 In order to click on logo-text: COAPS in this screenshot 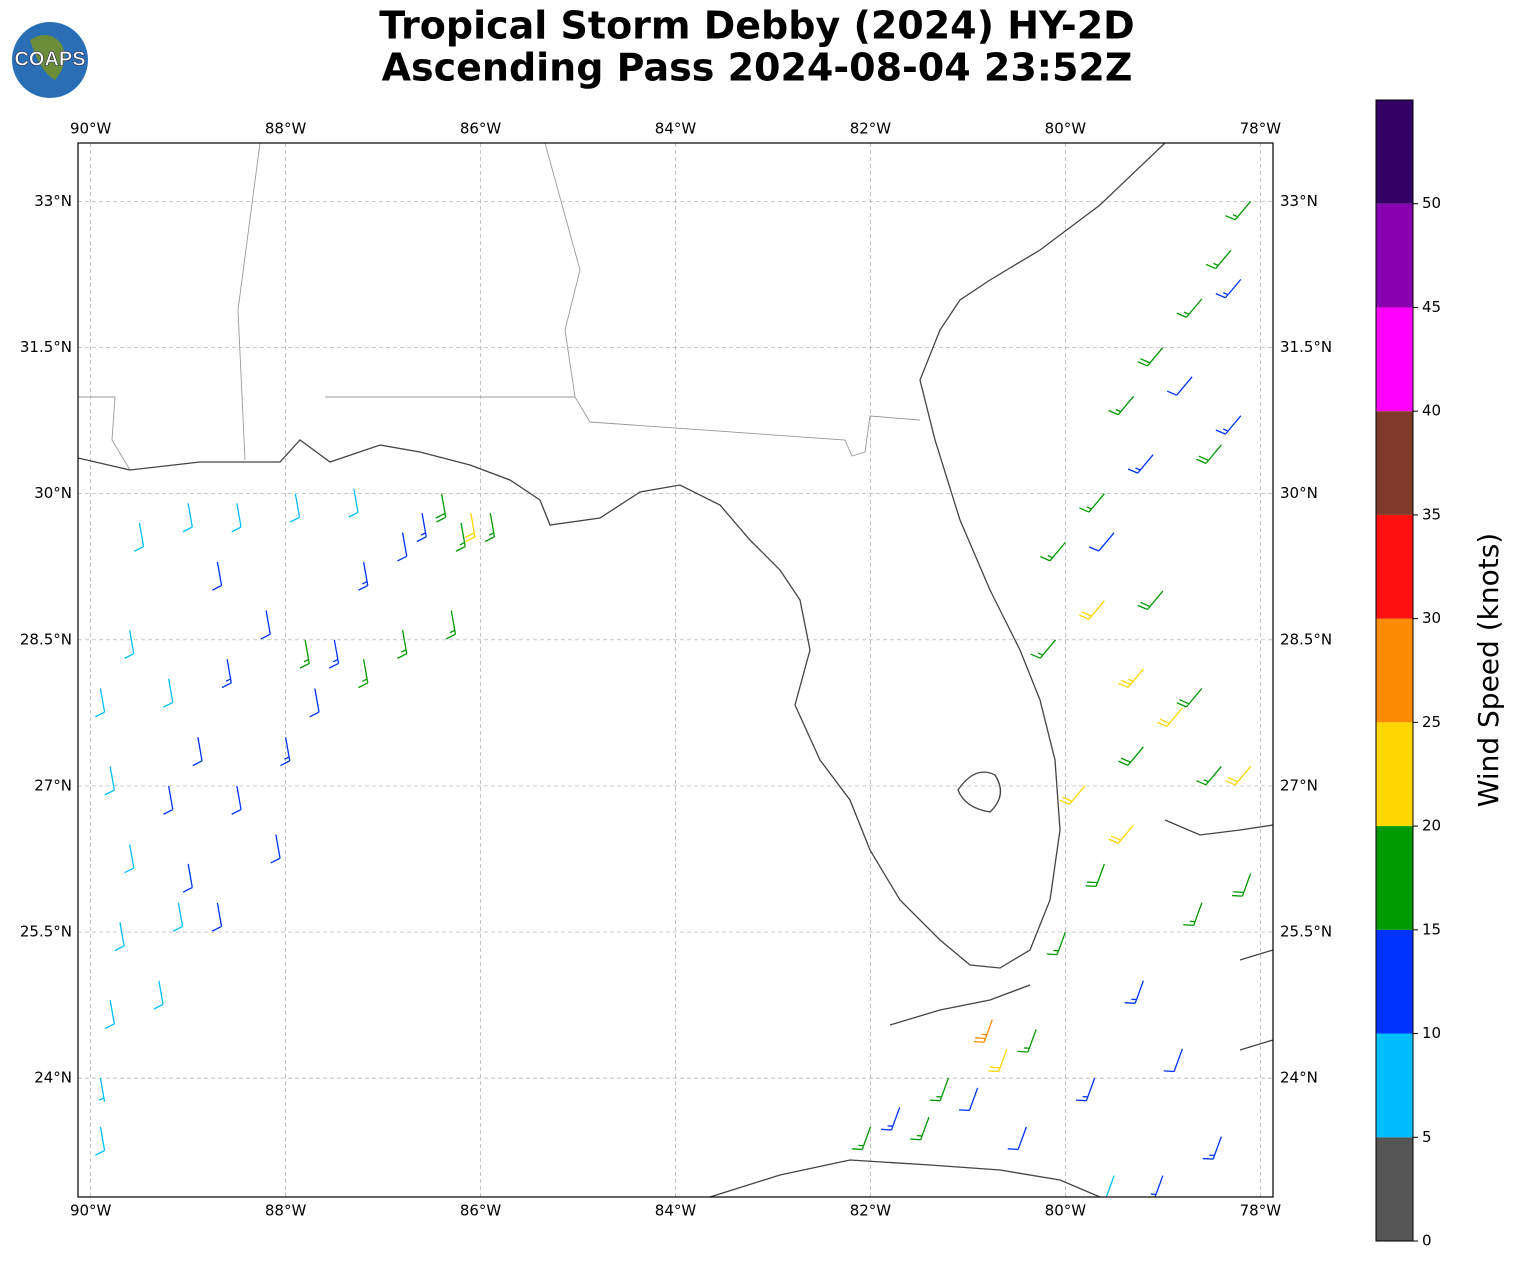, I will do `click(49, 59)`.